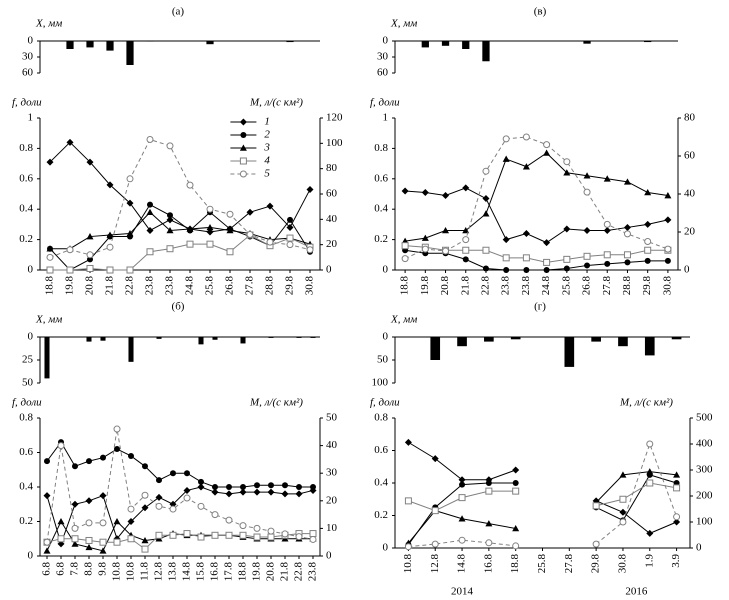 The width and height of the screenshot is (729, 600). I want to click on bar-axis-label: X, мм, so click(403, 24).